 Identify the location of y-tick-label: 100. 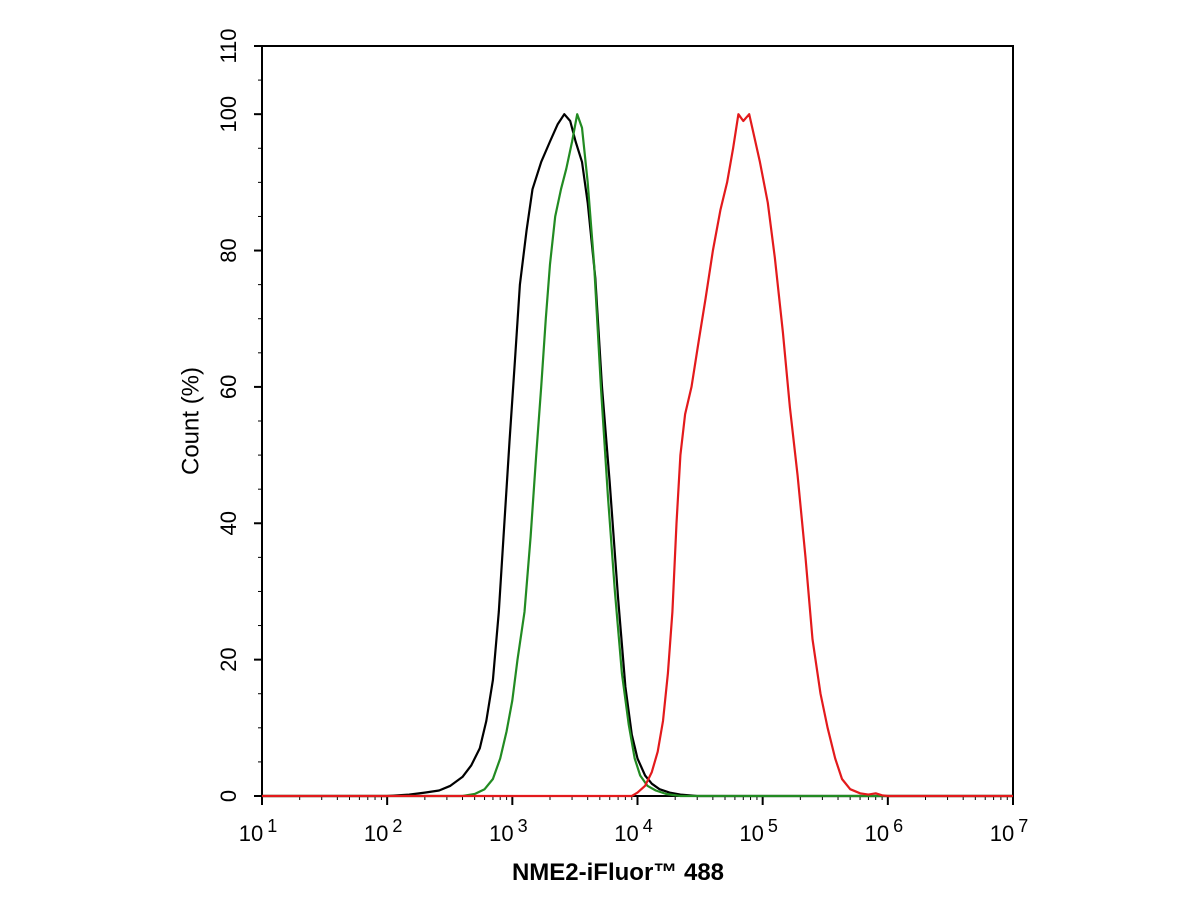
(228, 114).